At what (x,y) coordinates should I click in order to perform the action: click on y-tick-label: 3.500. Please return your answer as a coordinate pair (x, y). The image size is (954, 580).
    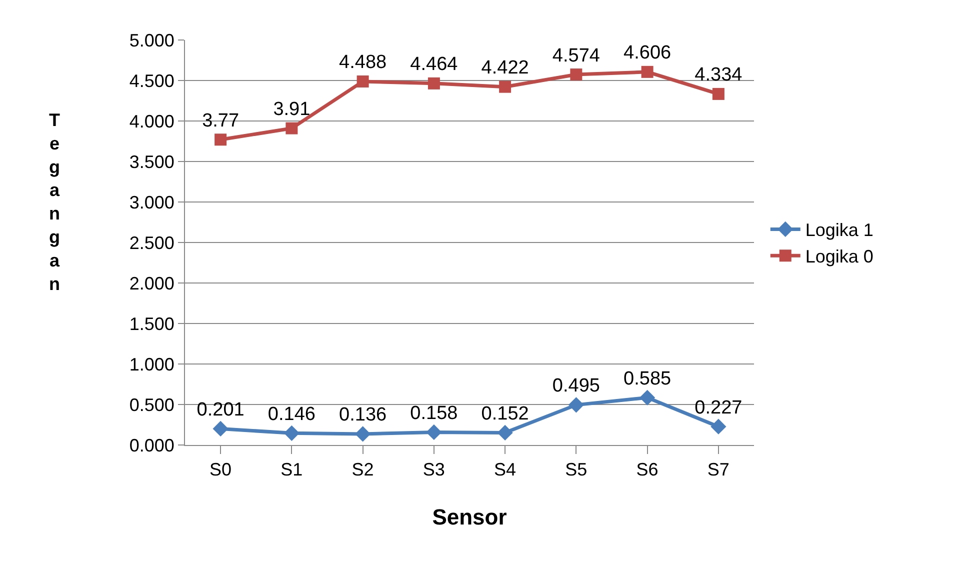
    Looking at the image, I should click on (151, 162).